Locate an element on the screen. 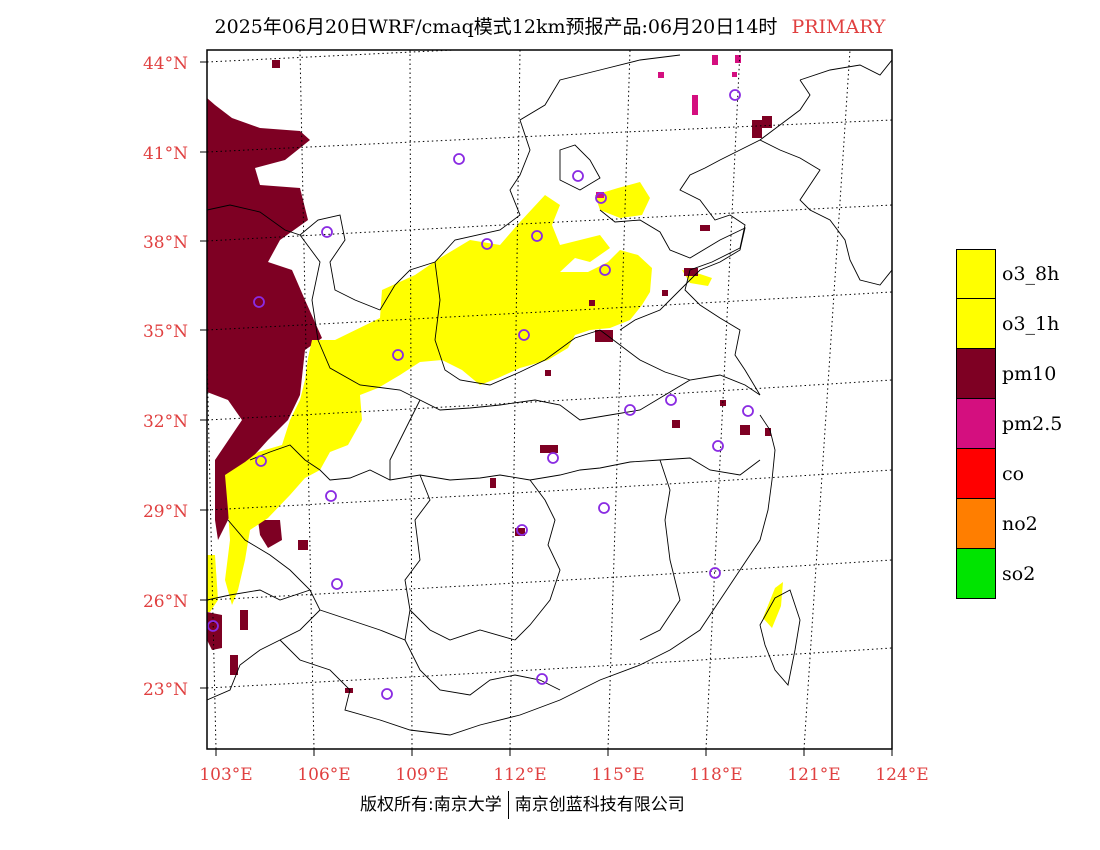 This screenshot has width=1100, height=850. lon-label-103: 103°E is located at coordinates (226, 775).